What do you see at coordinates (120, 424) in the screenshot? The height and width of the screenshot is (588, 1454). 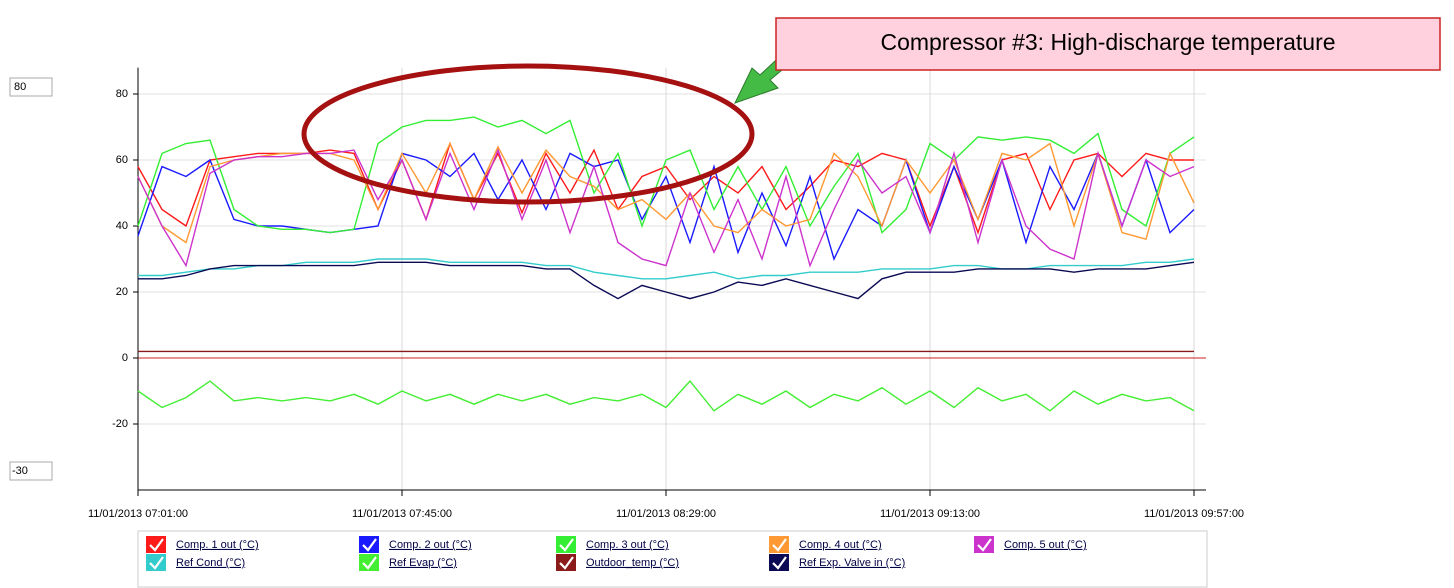 I see `y-tick-label: -20` at bounding box center [120, 424].